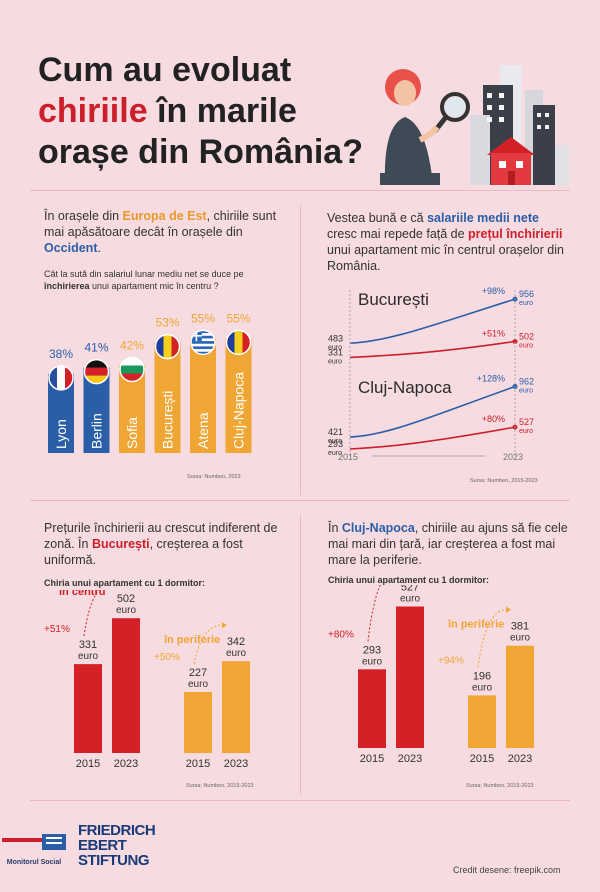 The width and height of the screenshot is (600, 892). What do you see at coordinates (405, 387) in the screenshot?
I see `line-chart-title: Cluj-Napoca` at bounding box center [405, 387].